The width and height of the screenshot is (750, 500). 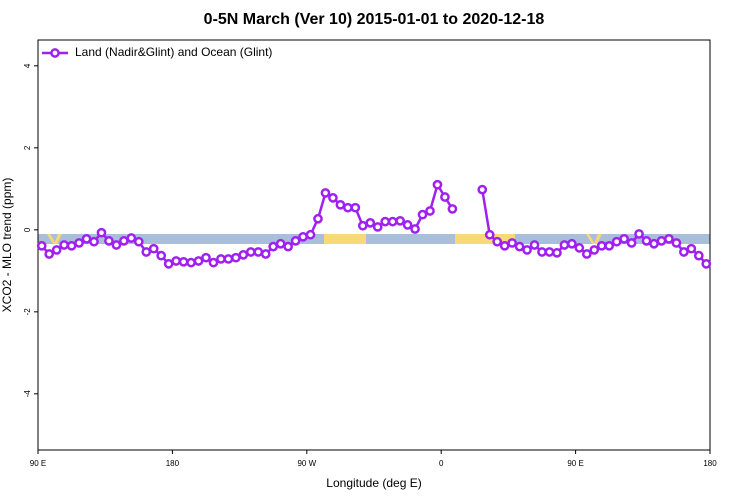 What do you see at coordinates (27, 65) in the screenshot?
I see `y-tick-label: 4` at bounding box center [27, 65].